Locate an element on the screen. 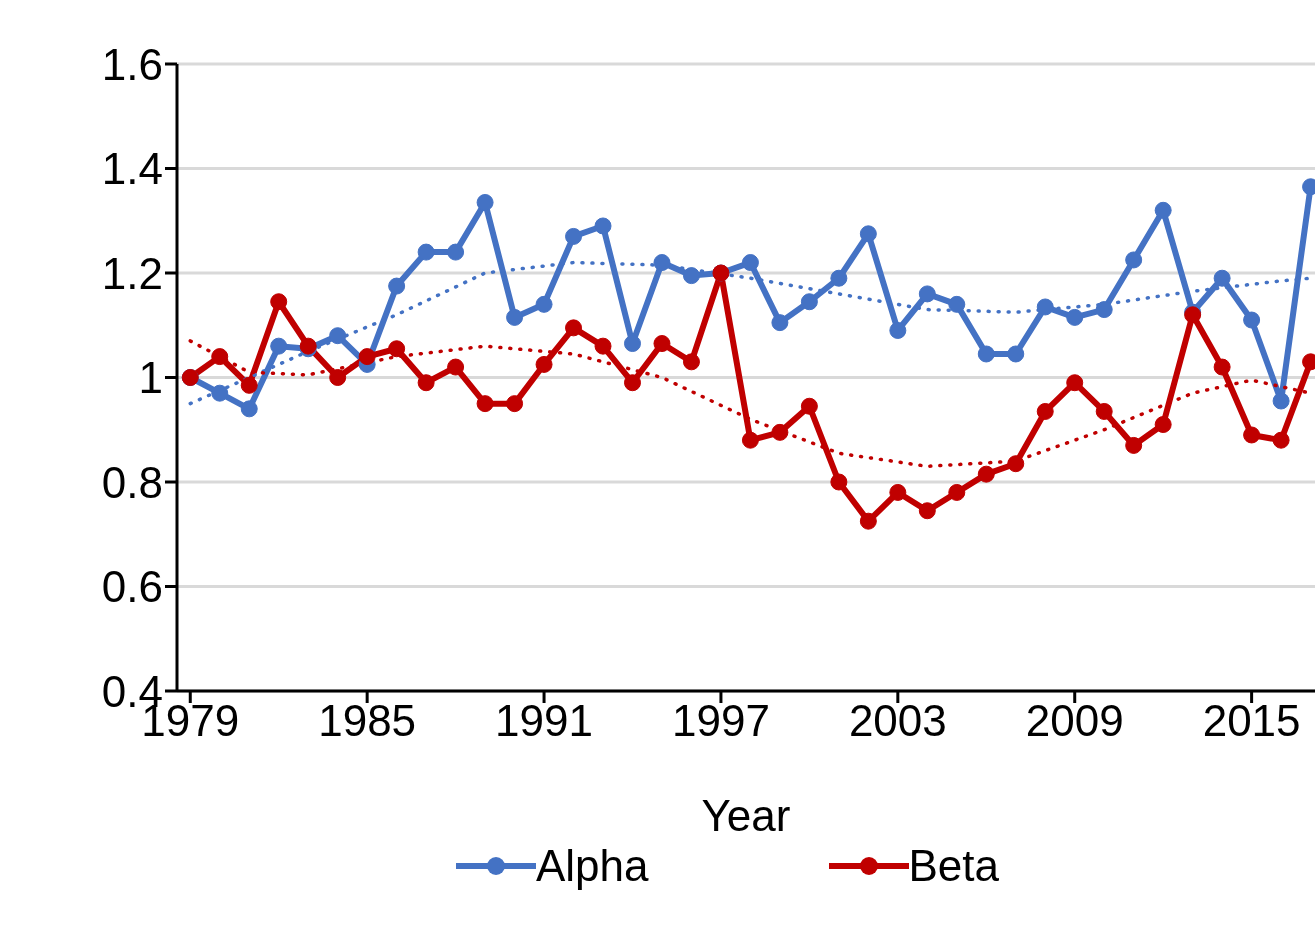  y-tick-label: 1.2 is located at coordinates (132, 273).